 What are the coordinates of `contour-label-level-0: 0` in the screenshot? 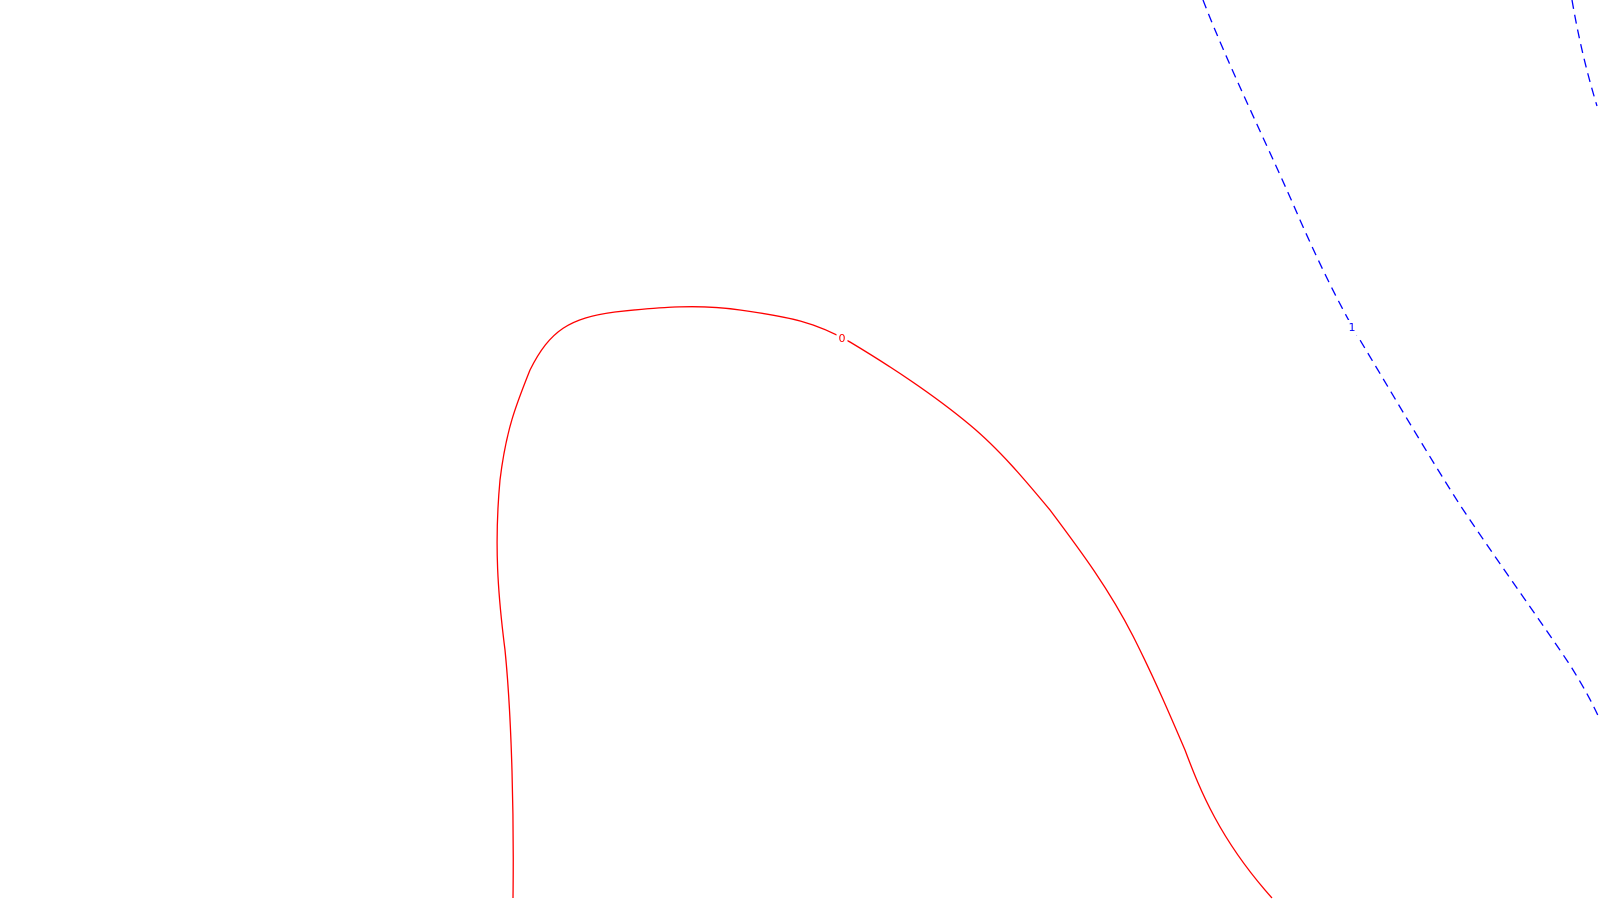 It's located at (842, 338).